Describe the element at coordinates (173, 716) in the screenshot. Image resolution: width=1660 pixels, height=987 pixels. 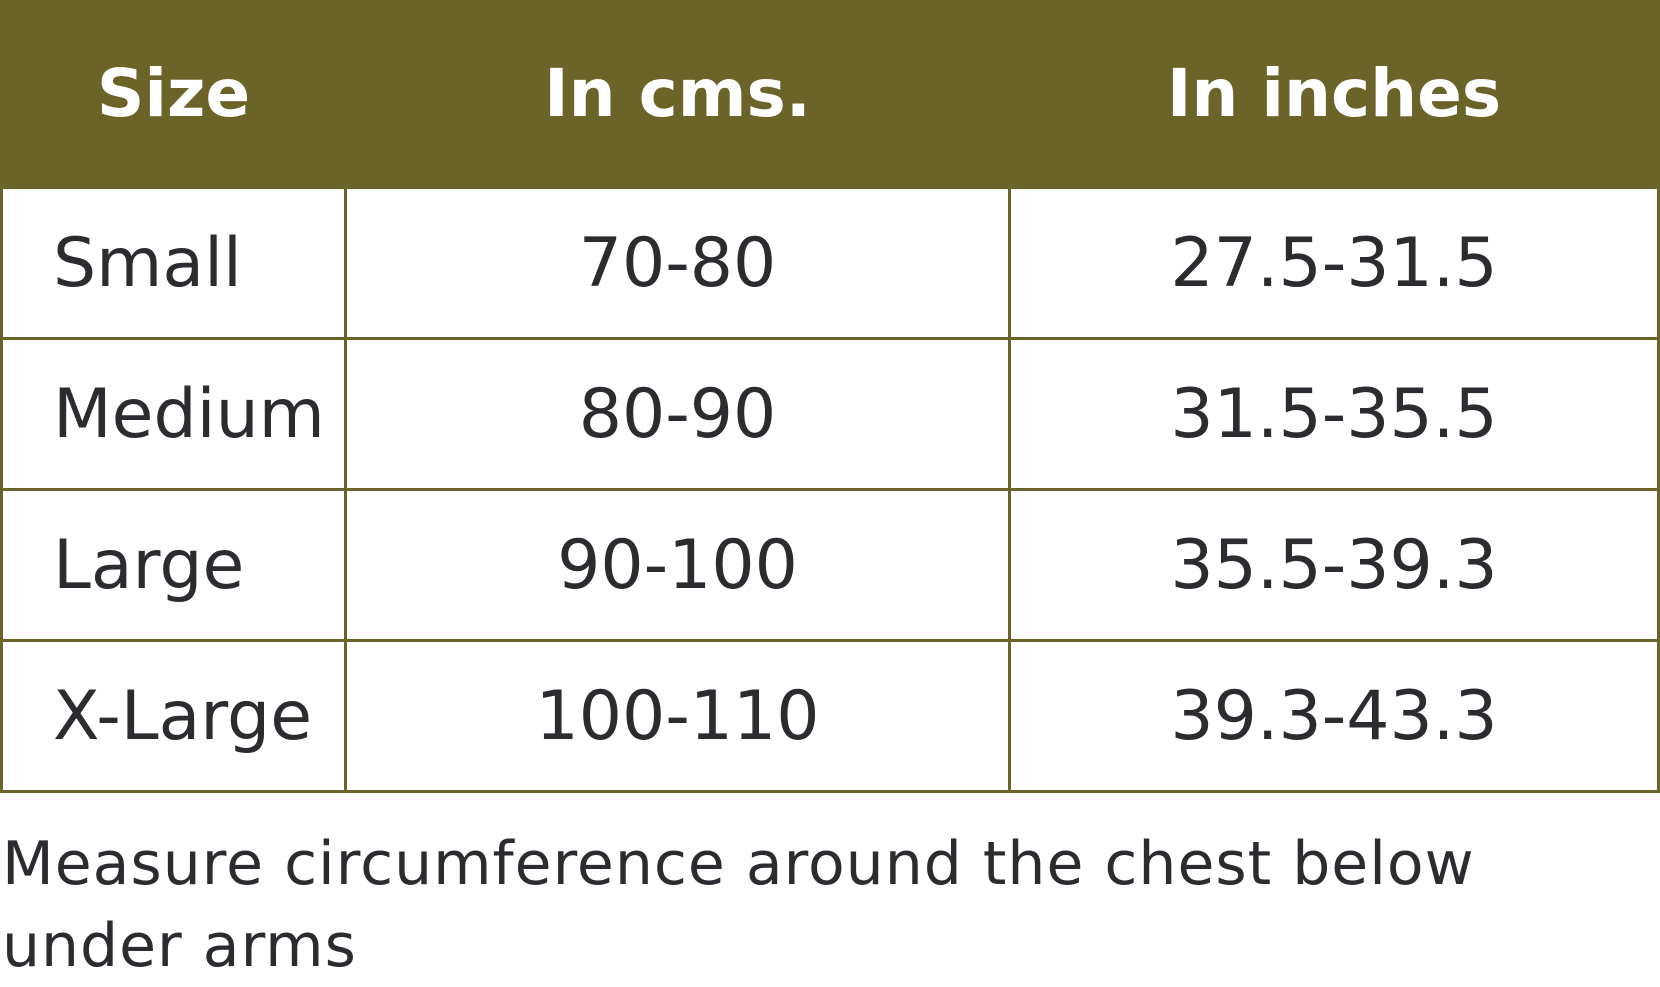
I see `table-cell: X-Large` at that location.